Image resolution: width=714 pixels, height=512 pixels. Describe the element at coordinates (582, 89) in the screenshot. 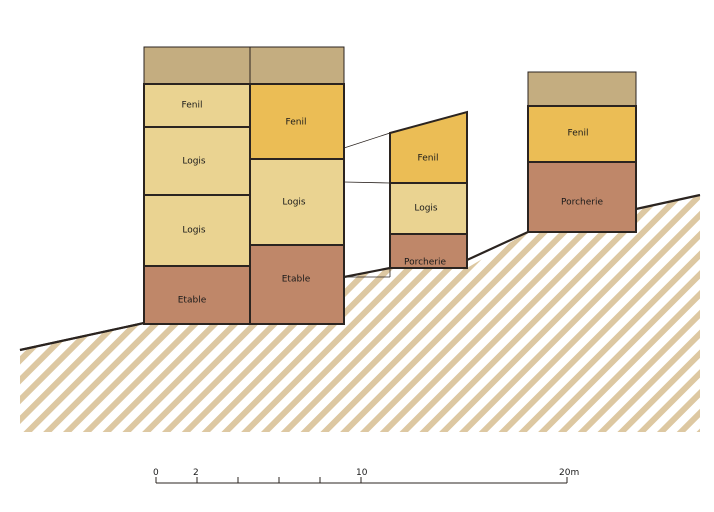

I see `building-d-roof` at that location.